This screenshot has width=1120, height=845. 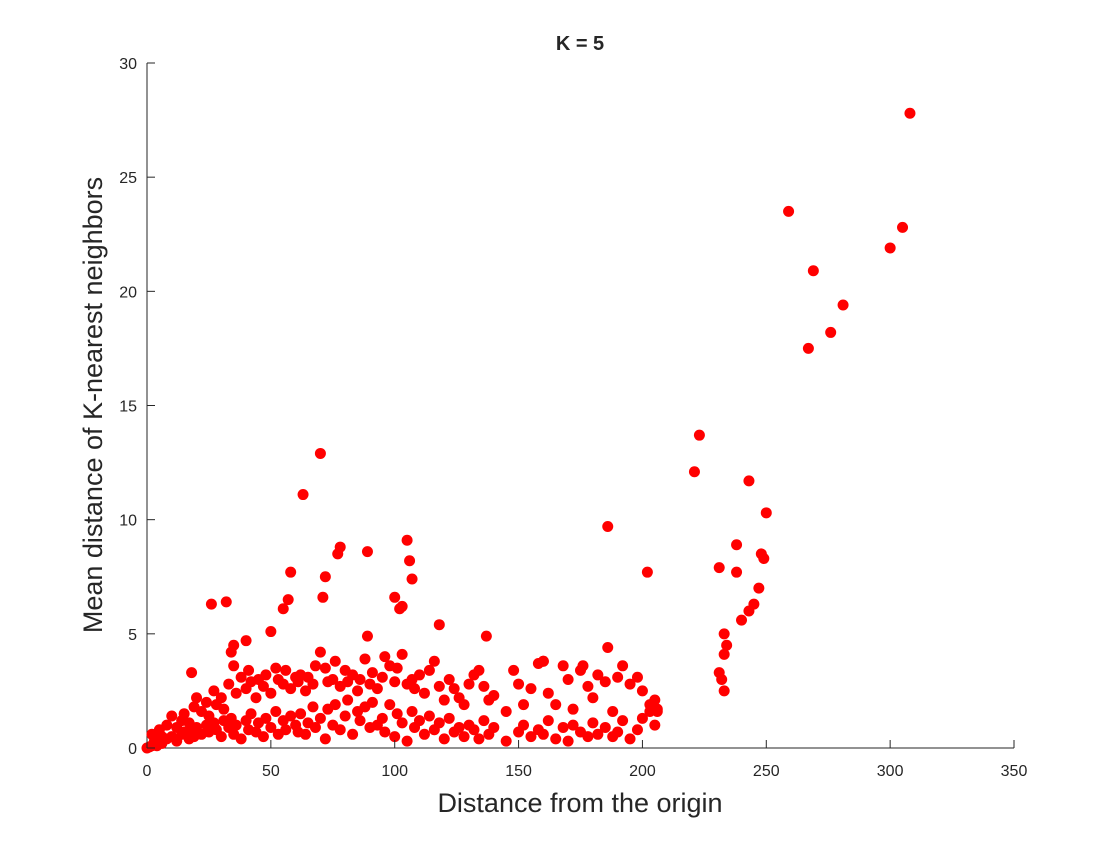 What do you see at coordinates (1014, 771) in the screenshot?
I see `x-tick-label: 350` at bounding box center [1014, 771].